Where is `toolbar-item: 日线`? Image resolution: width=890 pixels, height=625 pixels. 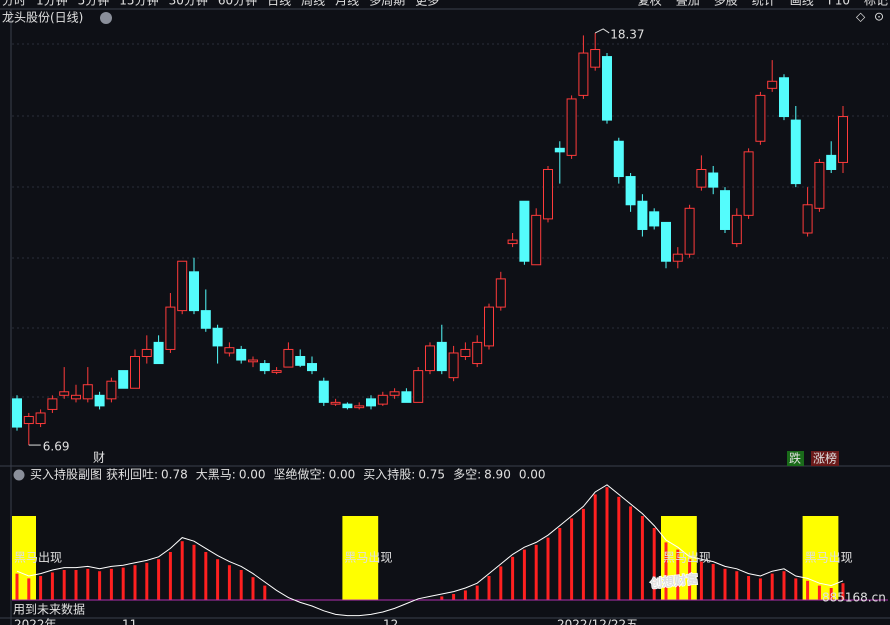
toolbar-item: 日线 is located at coordinates (279, 4).